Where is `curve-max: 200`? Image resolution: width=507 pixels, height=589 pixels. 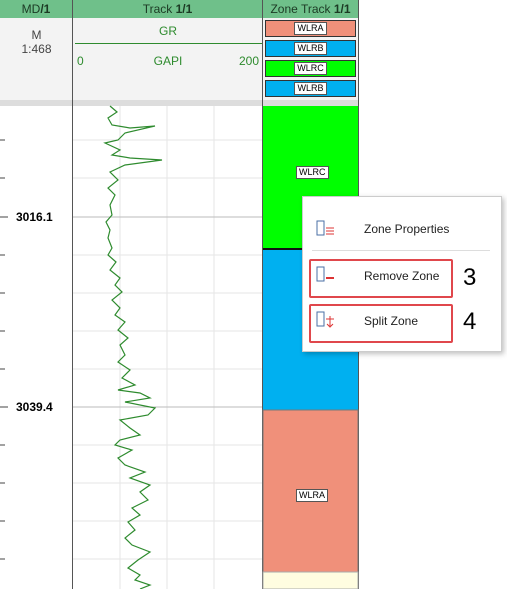
curve-max: 200 is located at coordinates (249, 61).